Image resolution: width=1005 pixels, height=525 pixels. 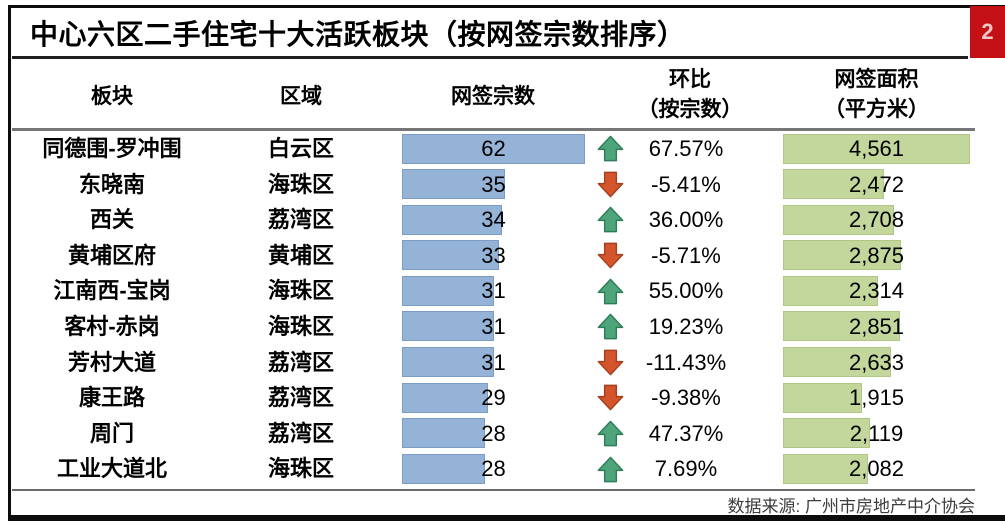 I want to click on mom-cell: 67.57%, so click(x=679, y=149).